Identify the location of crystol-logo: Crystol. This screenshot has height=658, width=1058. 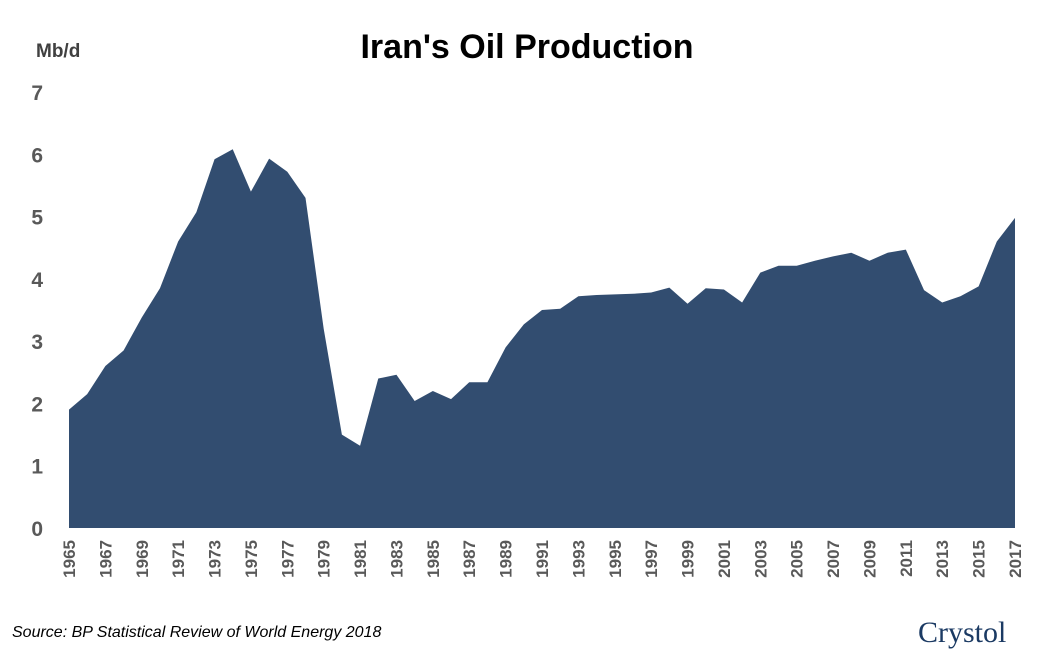
(962, 632).